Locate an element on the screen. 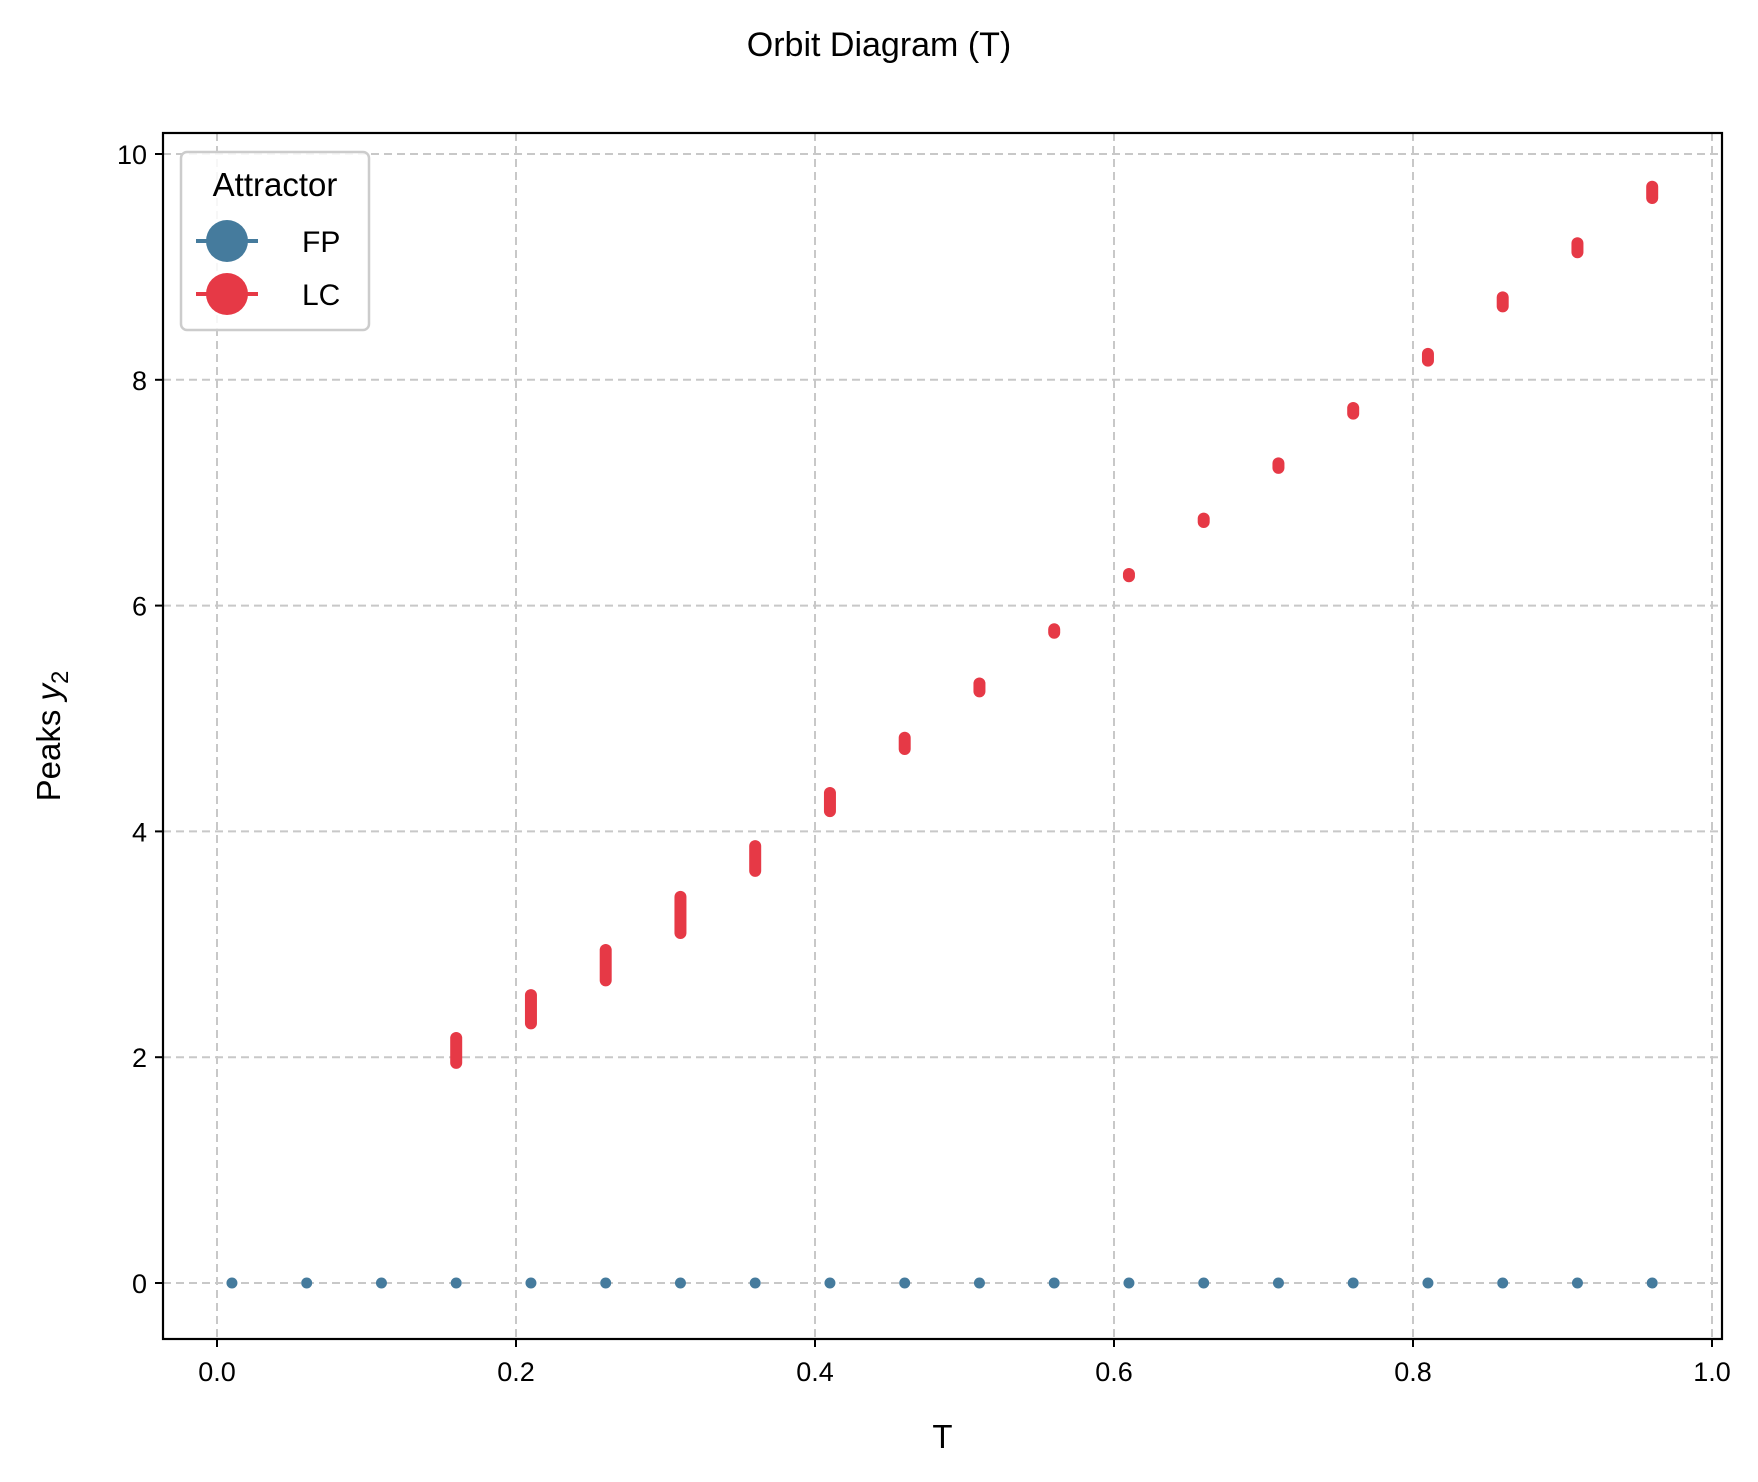  legend-marker-fp is located at coordinates (227, 241).